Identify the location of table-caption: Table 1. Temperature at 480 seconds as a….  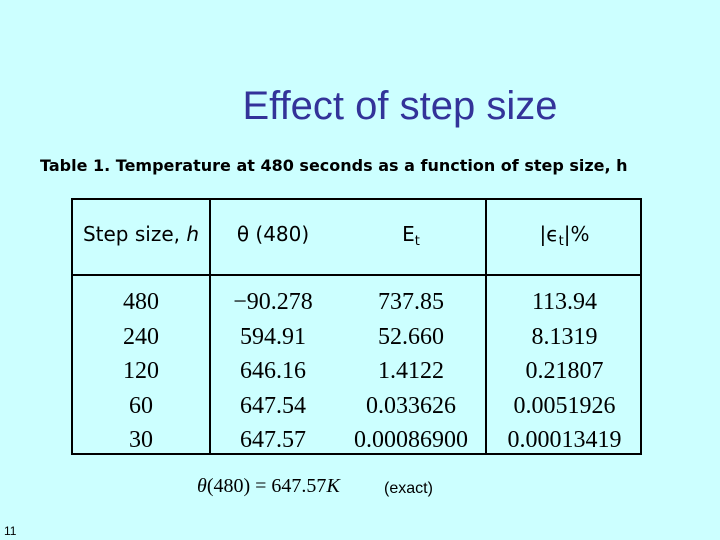
(334, 165).